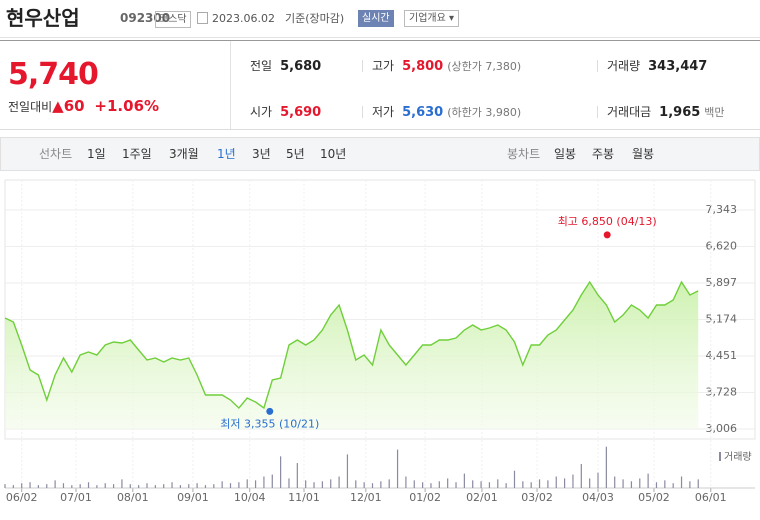 The height and width of the screenshot is (520, 760). What do you see at coordinates (30, 107) in the screenshot?
I see `change-label: 전일대비` at bounding box center [30, 107].